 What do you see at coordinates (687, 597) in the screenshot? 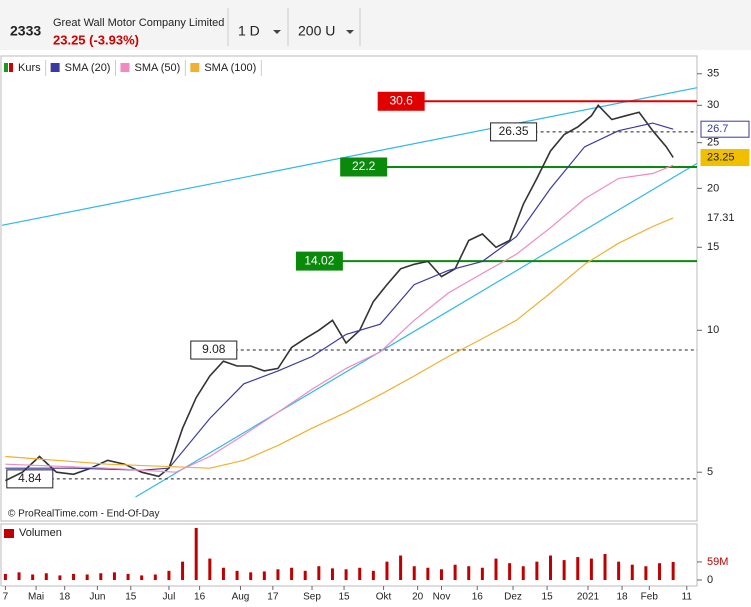
I see `x-tick-label: 11` at bounding box center [687, 597].